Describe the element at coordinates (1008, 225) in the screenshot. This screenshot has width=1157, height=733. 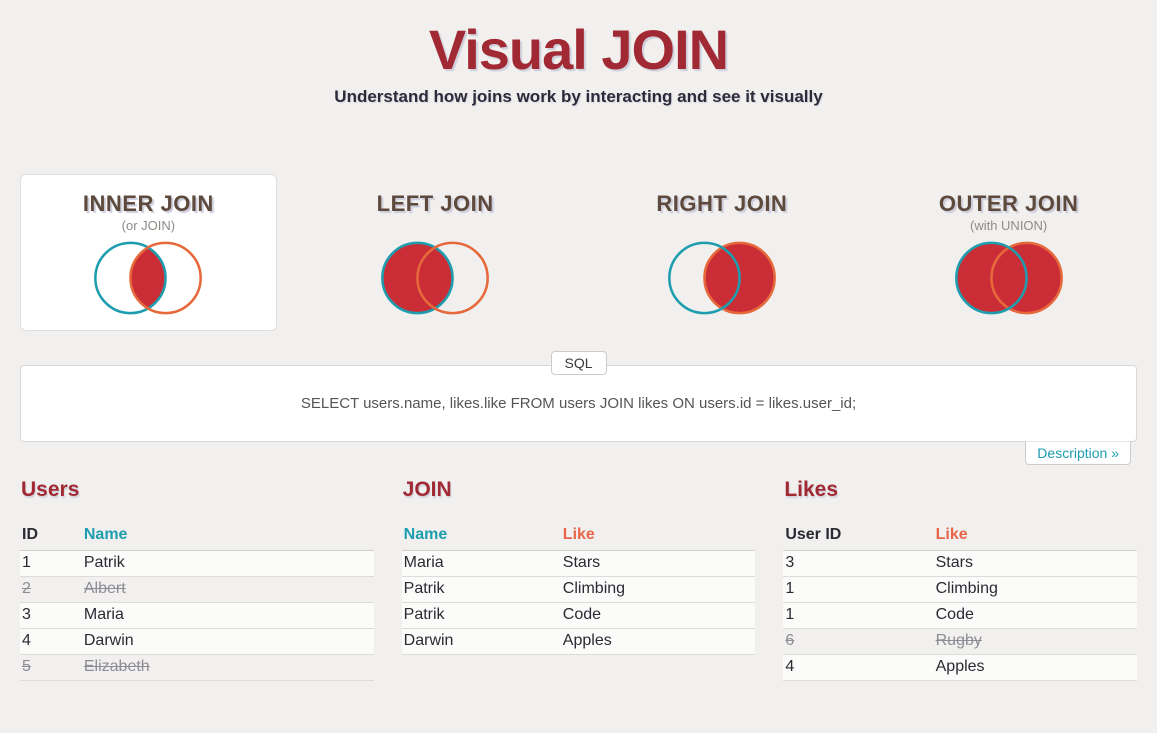
I see `join-card-outer-sublabel: (with UNION)` at that location.